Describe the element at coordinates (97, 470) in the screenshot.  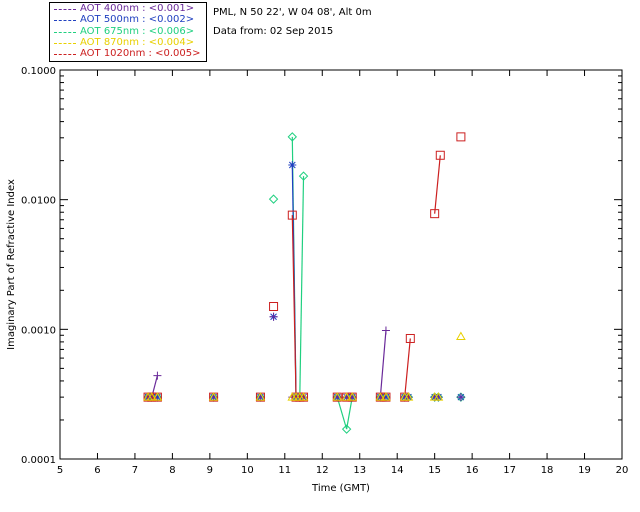
I see `x-tick-label: 6` at that location.